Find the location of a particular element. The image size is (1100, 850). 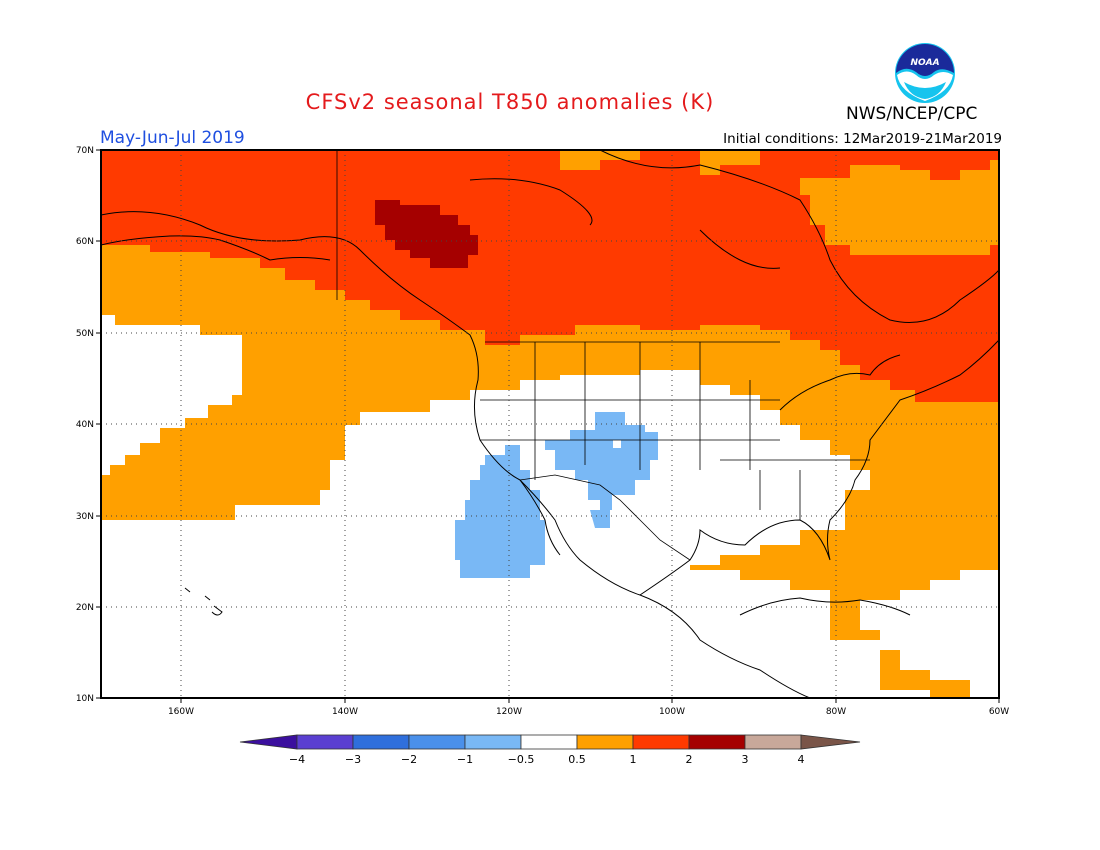

colorbar-label: 4 is located at coordinates (801, 759).